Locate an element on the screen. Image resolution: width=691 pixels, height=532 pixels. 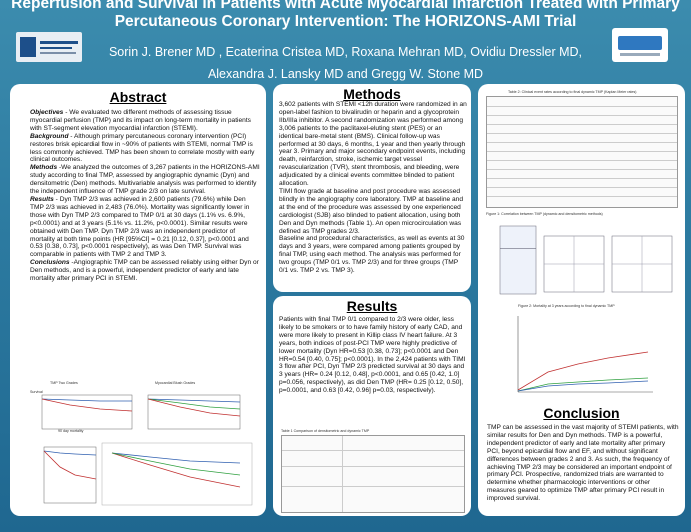
figure-label: 90 day mortality is located at coordinates (71, 431).